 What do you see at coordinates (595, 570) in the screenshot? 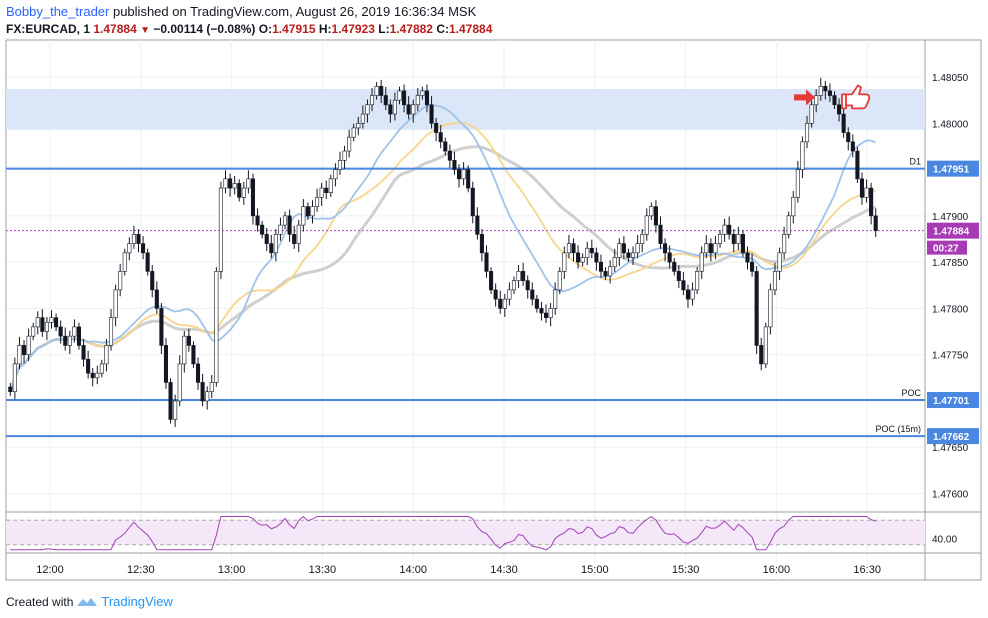
I see `time-tick: 15:00` at bounding box center [595, 570].